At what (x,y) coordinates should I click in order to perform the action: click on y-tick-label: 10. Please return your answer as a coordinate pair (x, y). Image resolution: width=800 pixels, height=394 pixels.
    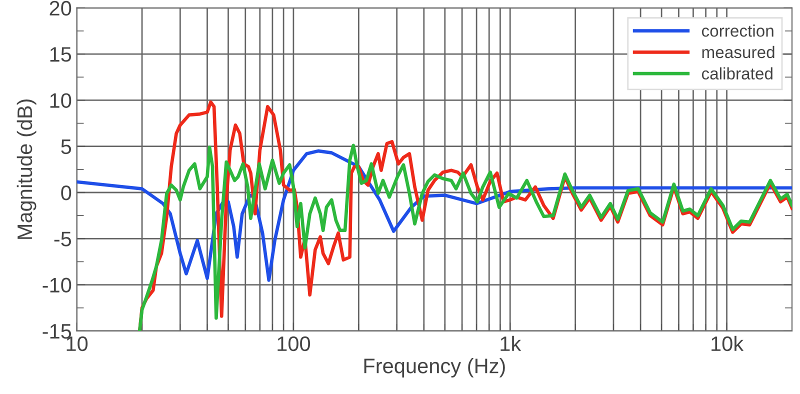
    Looking at the image, I should click on (61, 100).